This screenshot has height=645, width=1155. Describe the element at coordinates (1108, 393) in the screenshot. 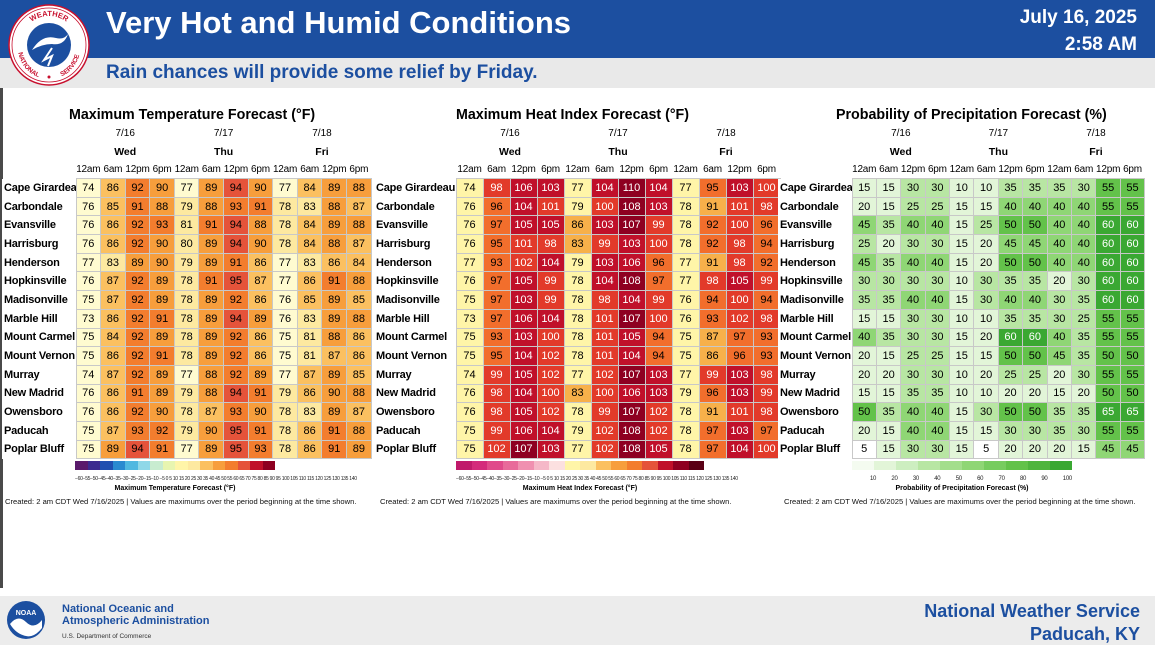

I see `forecast-cell: 50` at that location.